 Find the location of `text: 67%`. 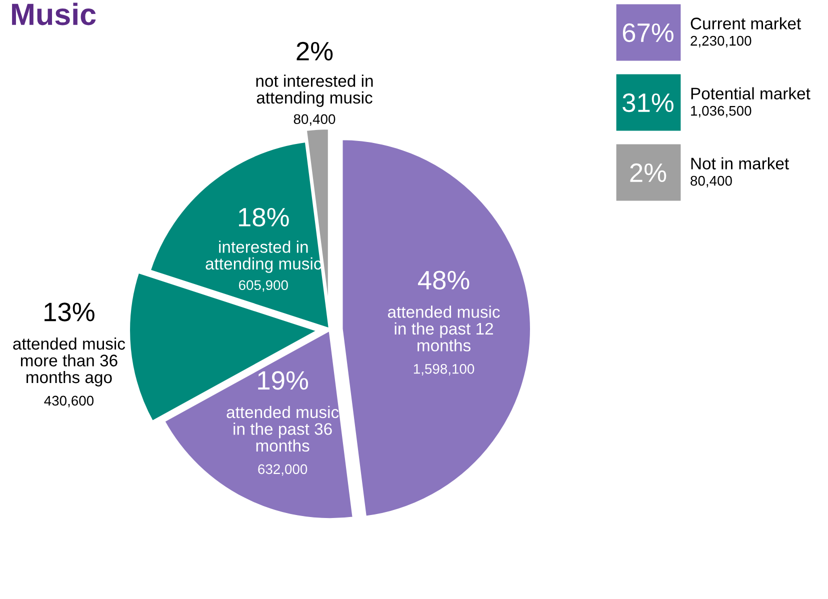

text: 67% is located at coordinates (648, 32).